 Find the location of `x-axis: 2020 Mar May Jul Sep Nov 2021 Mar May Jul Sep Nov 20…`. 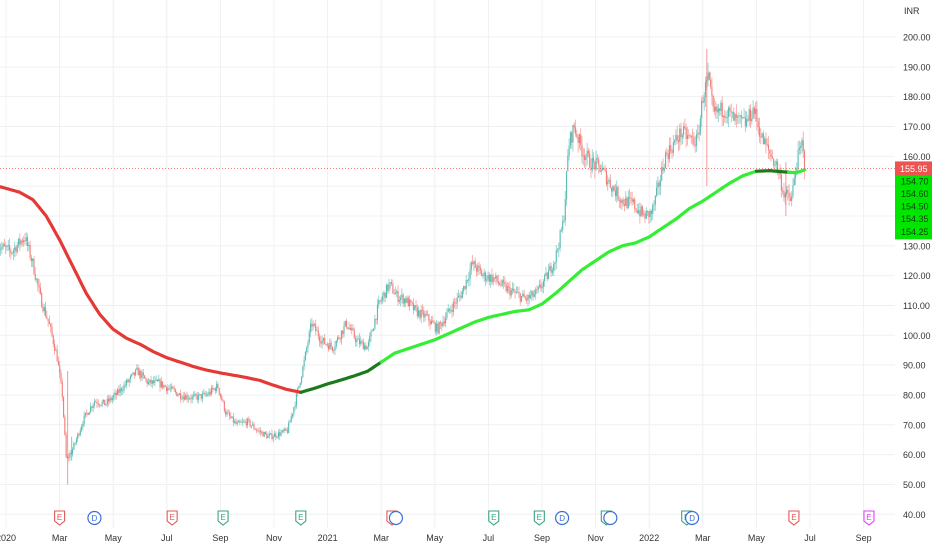

x-axis: 2020 Mar May Jul Sep Nov 2021 Mar May Jul Sep Nov 20… is located at coordinates (436, 538).